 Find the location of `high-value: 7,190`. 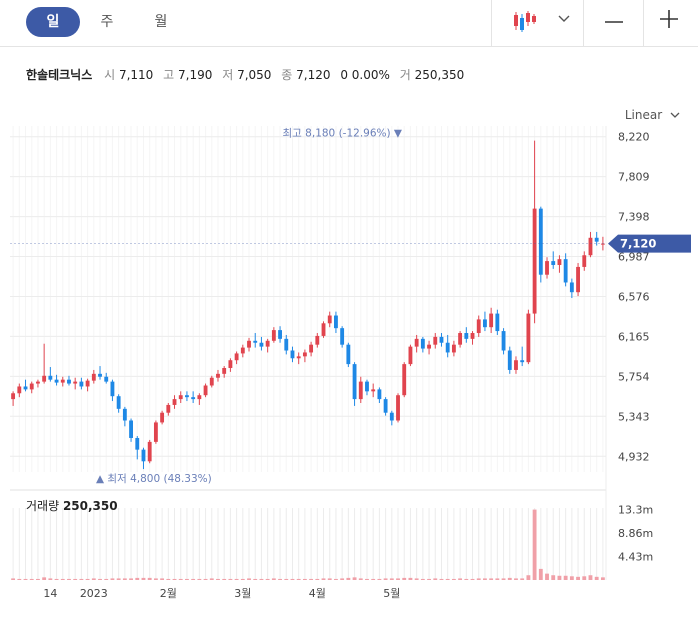

high-value: 7,190 is located at coordinates (195, 75).